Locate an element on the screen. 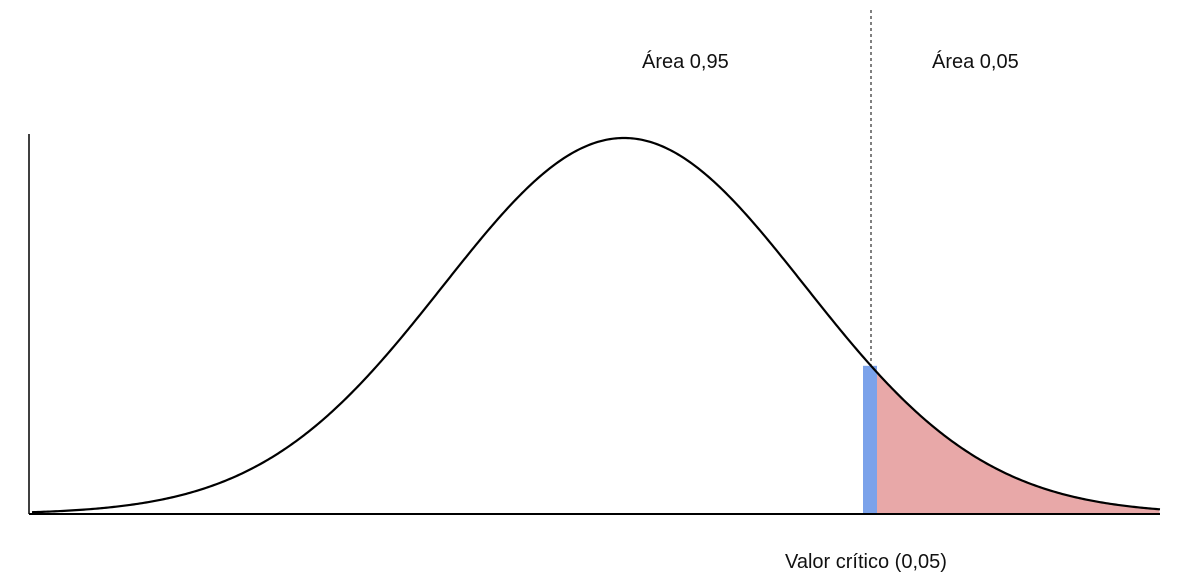 This screenshot has width=1188, height=588. area-tail-label: Área 0,05 is located at coordinates (975, 62).